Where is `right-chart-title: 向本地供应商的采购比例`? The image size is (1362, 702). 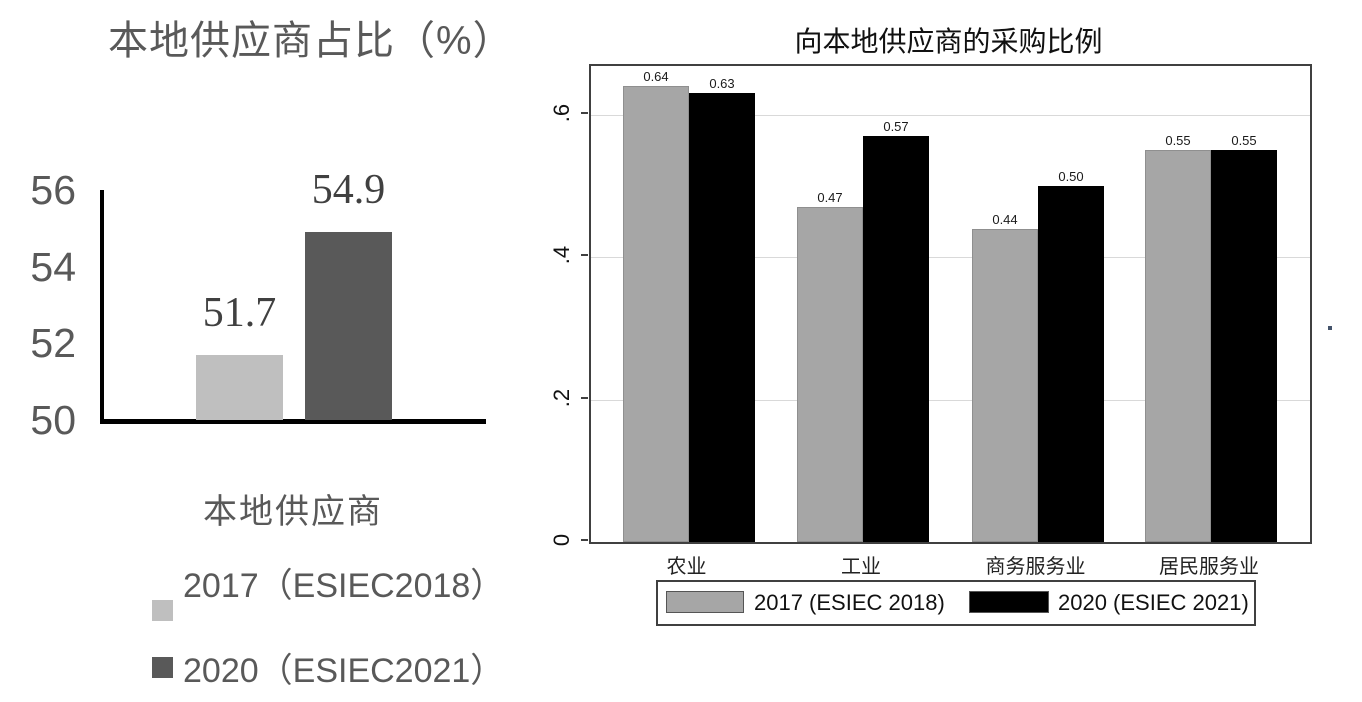
right-chart-title: 向本地供应商的采购比例 is located at coordinates (948, 41).